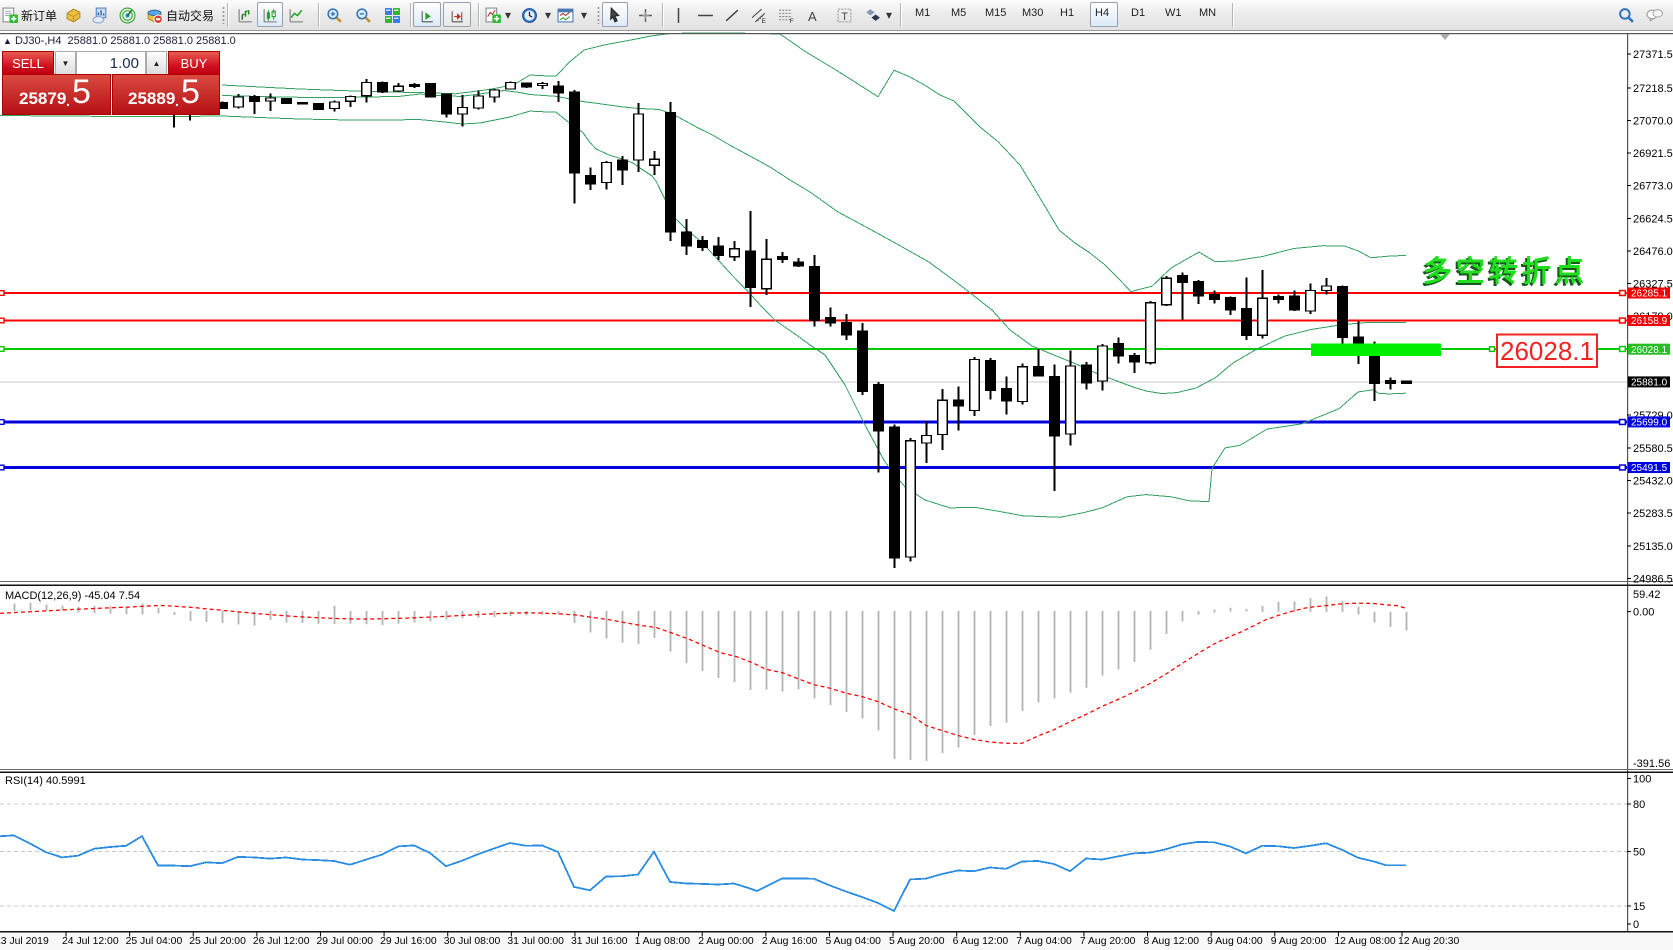 The height and width of the screenshot is (950, 1673). I want to click on svg-text: 2 Aug 00:00, so click(726, 941).